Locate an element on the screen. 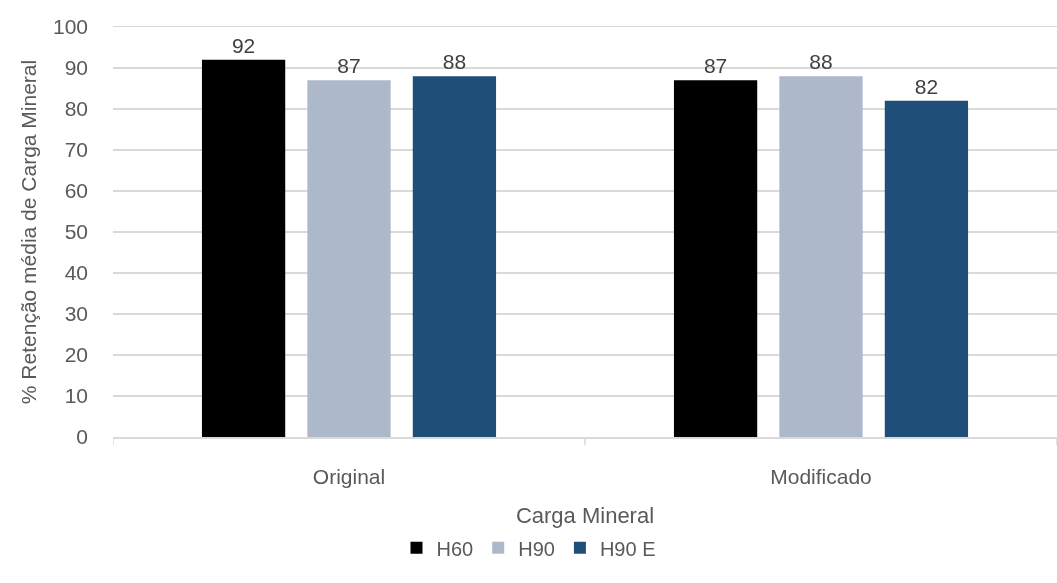 The width and height of the screenshot is (1057, 583). y-tick-label: 0 is located at coordinates (82, 437).